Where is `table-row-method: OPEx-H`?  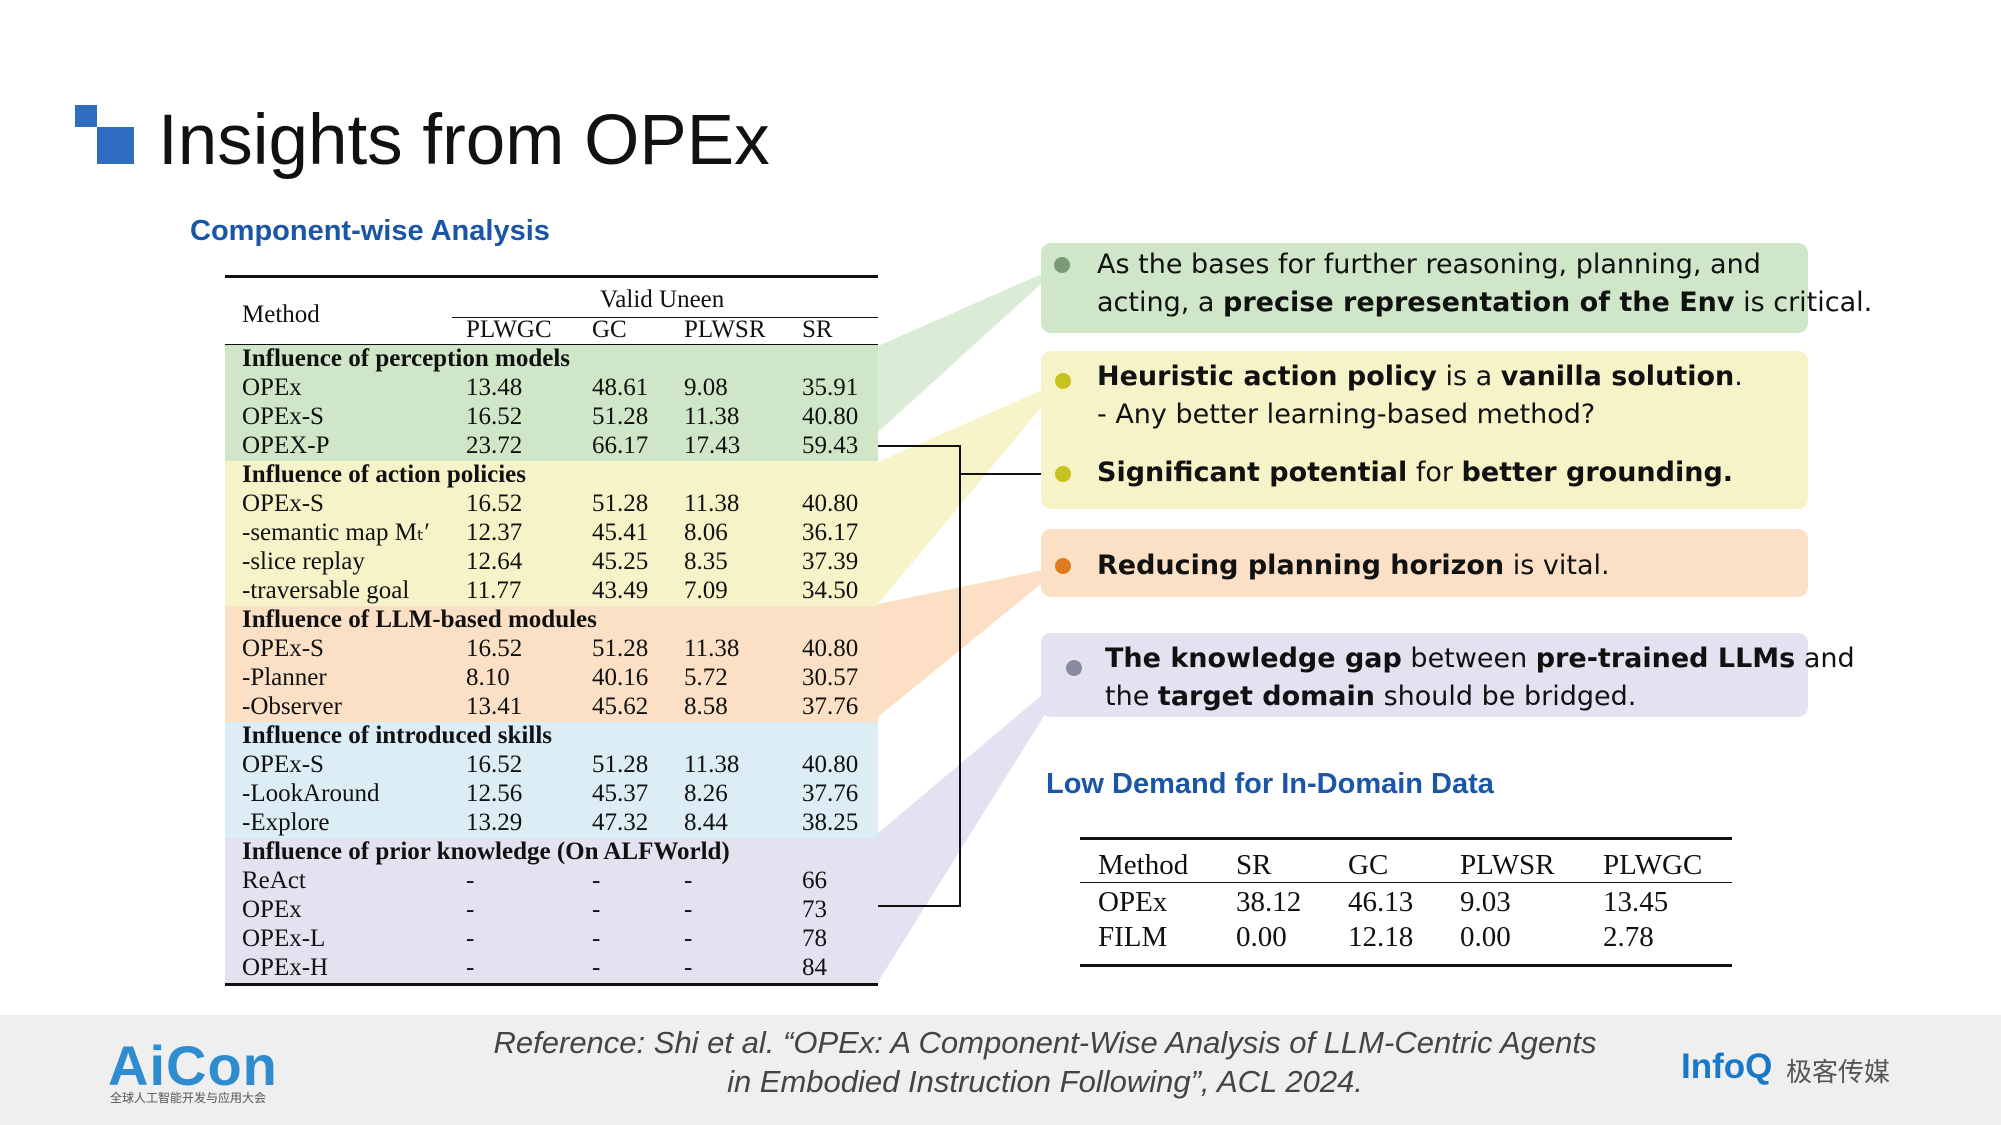
table-row-method: OPEx-H is located at coordinates (285, 967).